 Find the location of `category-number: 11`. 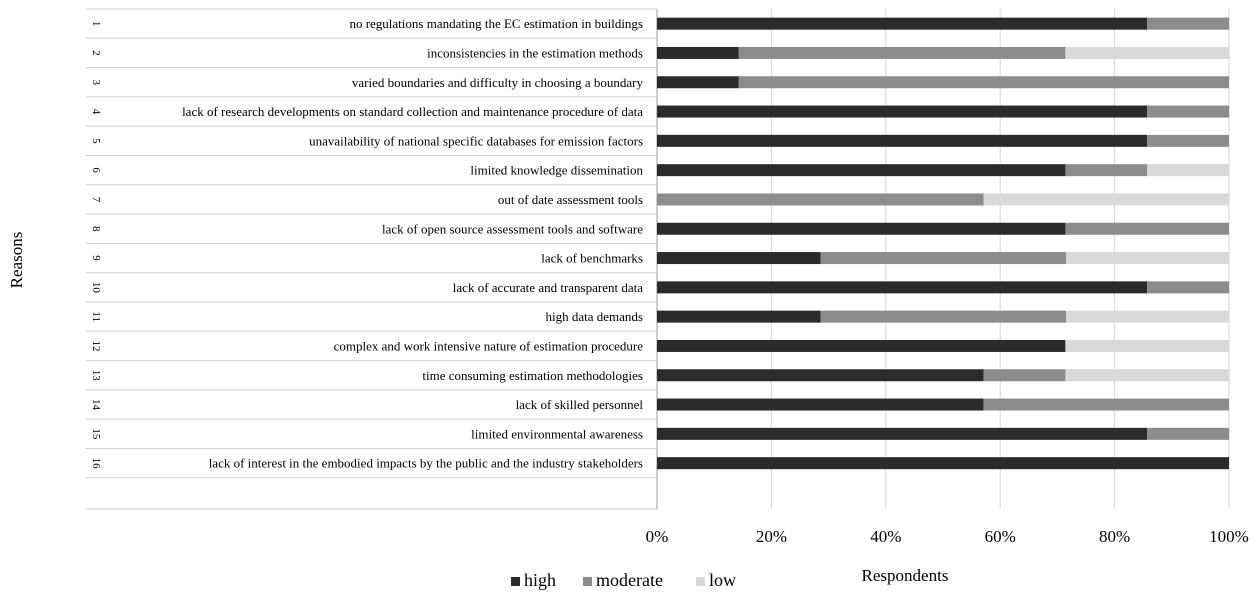

category-number: 11 is located at coordinates (96, 316).